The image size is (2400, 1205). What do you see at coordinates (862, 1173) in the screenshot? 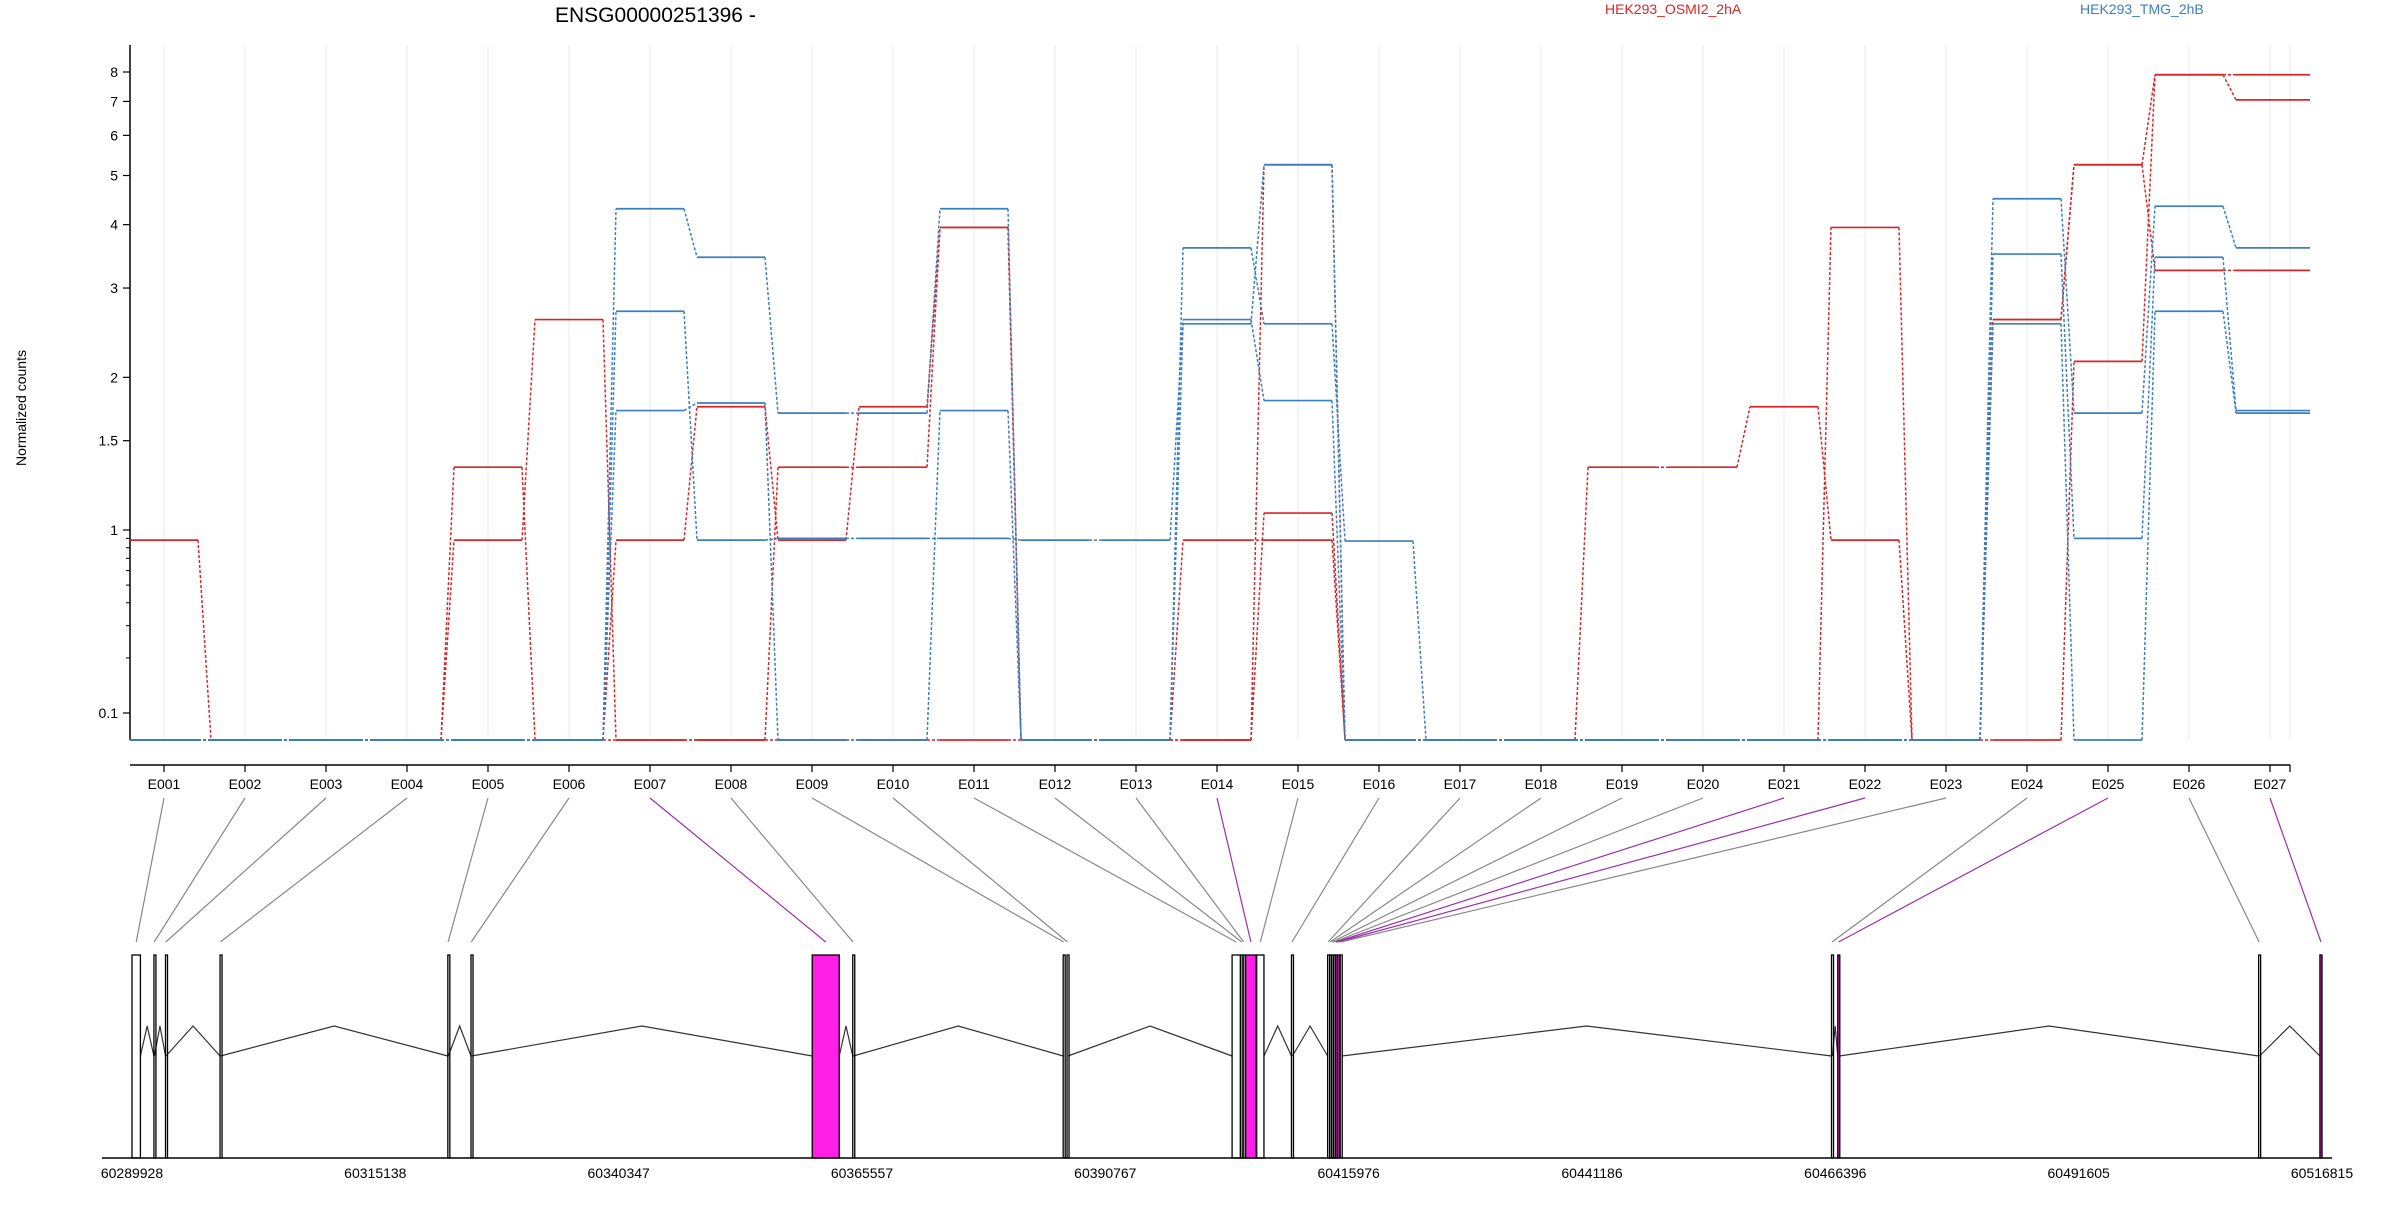
I see `genome-tick-label: 60365557` at bounding box center [862, 1173].